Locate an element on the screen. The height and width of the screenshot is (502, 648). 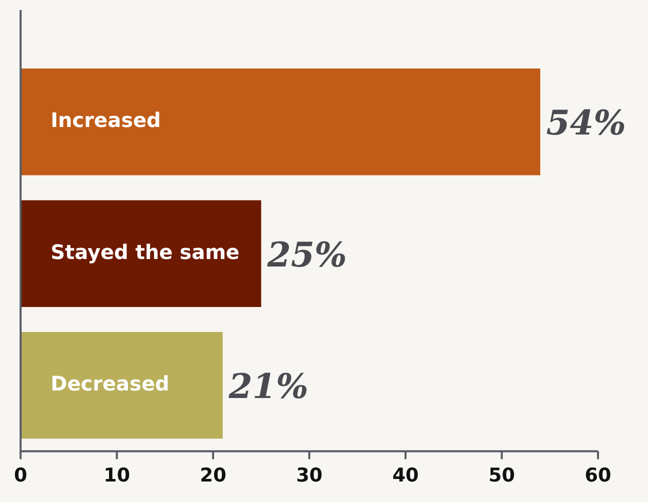
x-tick-label: 20 is located at coordinates (213, 475).